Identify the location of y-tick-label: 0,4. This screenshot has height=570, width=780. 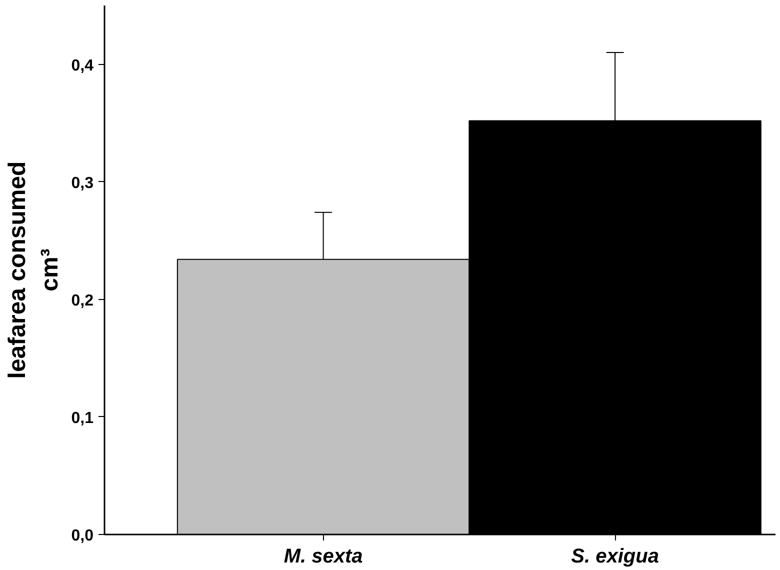
(82, 65).